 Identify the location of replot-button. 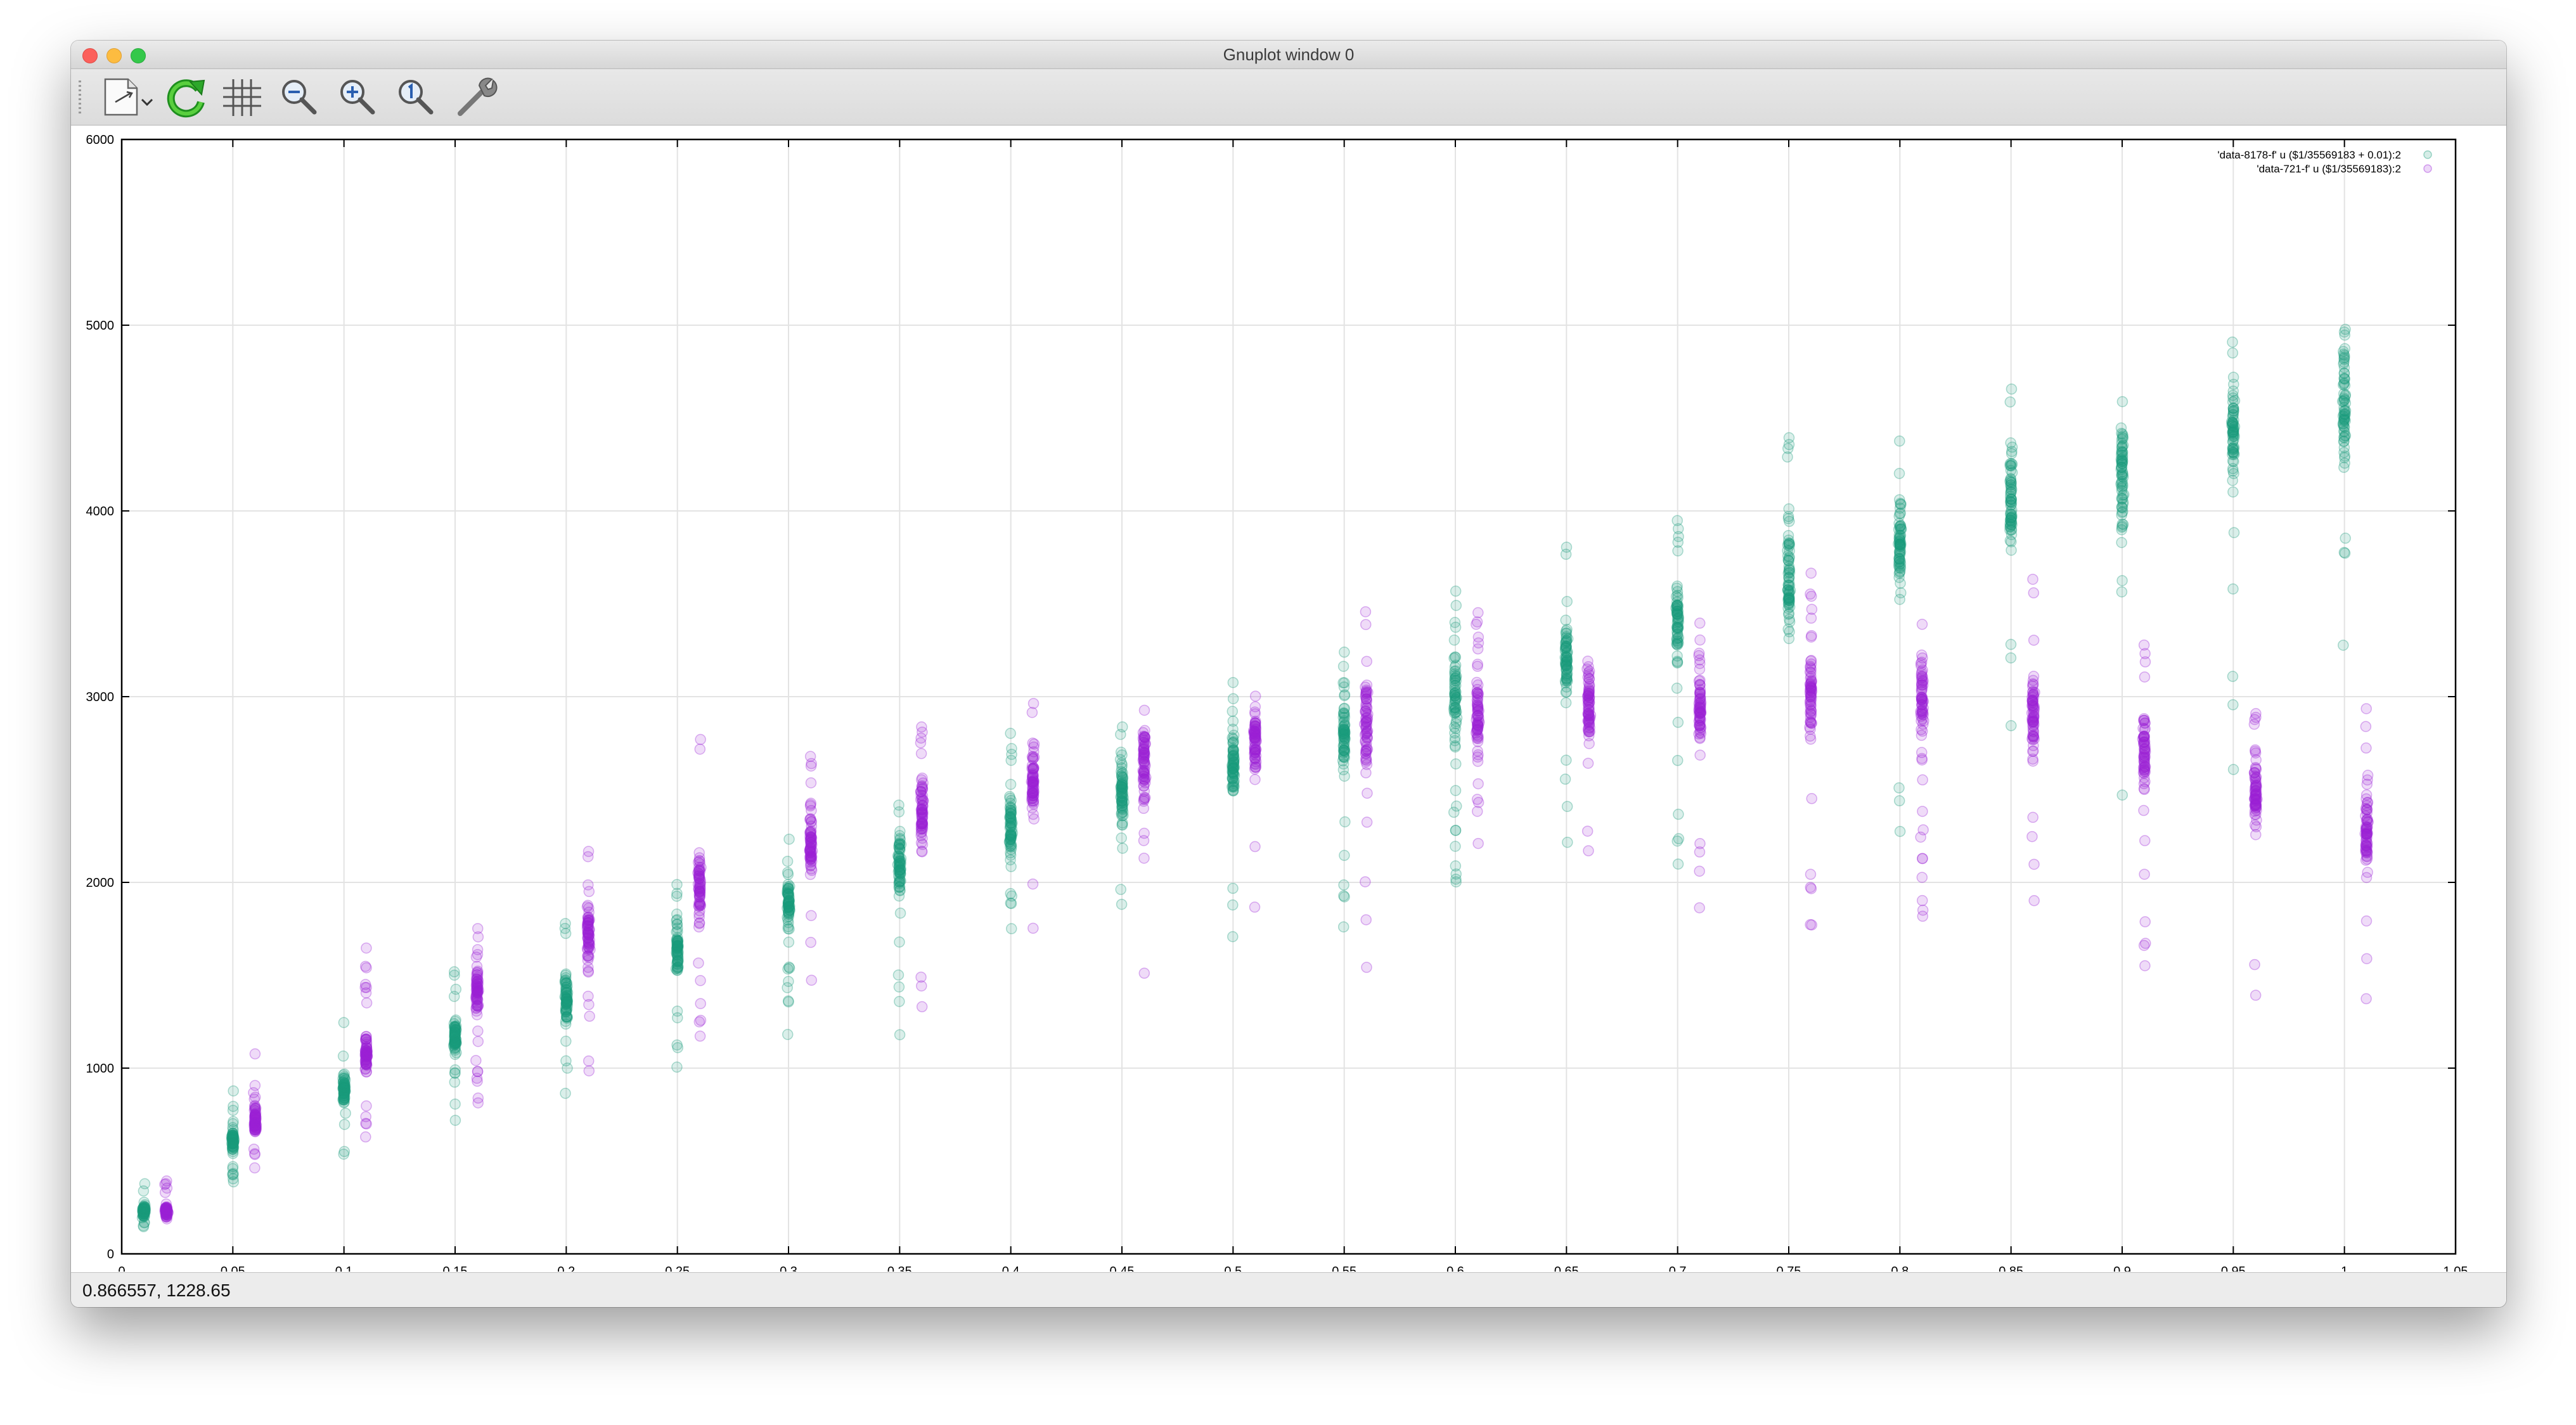
(186, 97).